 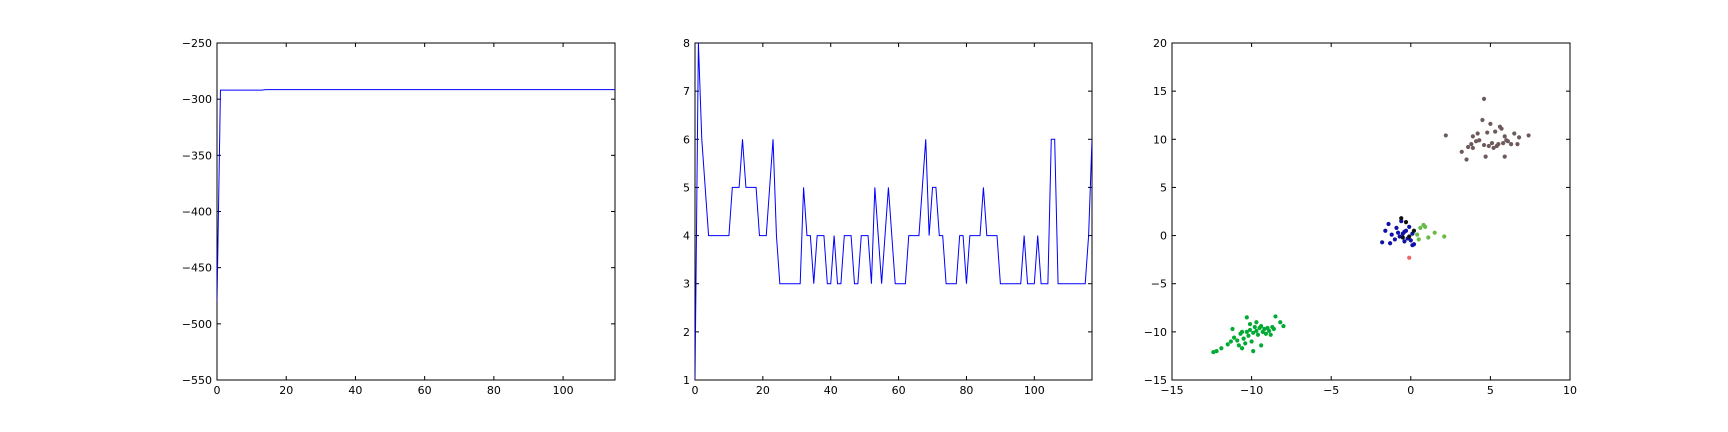 What do you see at coordinates (686, 43) in the screenshot?
I see `y-tick-label: 8` at bounding box center [686, 43].